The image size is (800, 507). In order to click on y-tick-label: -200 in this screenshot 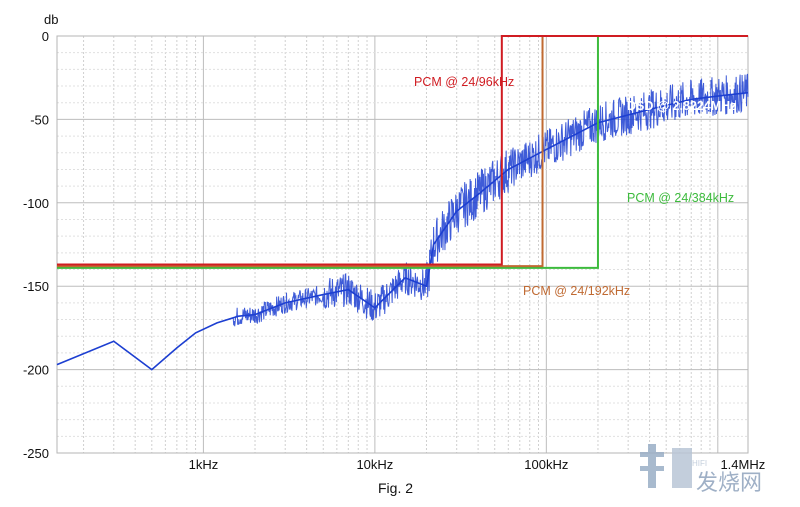, I will do `click(36, 370)`.